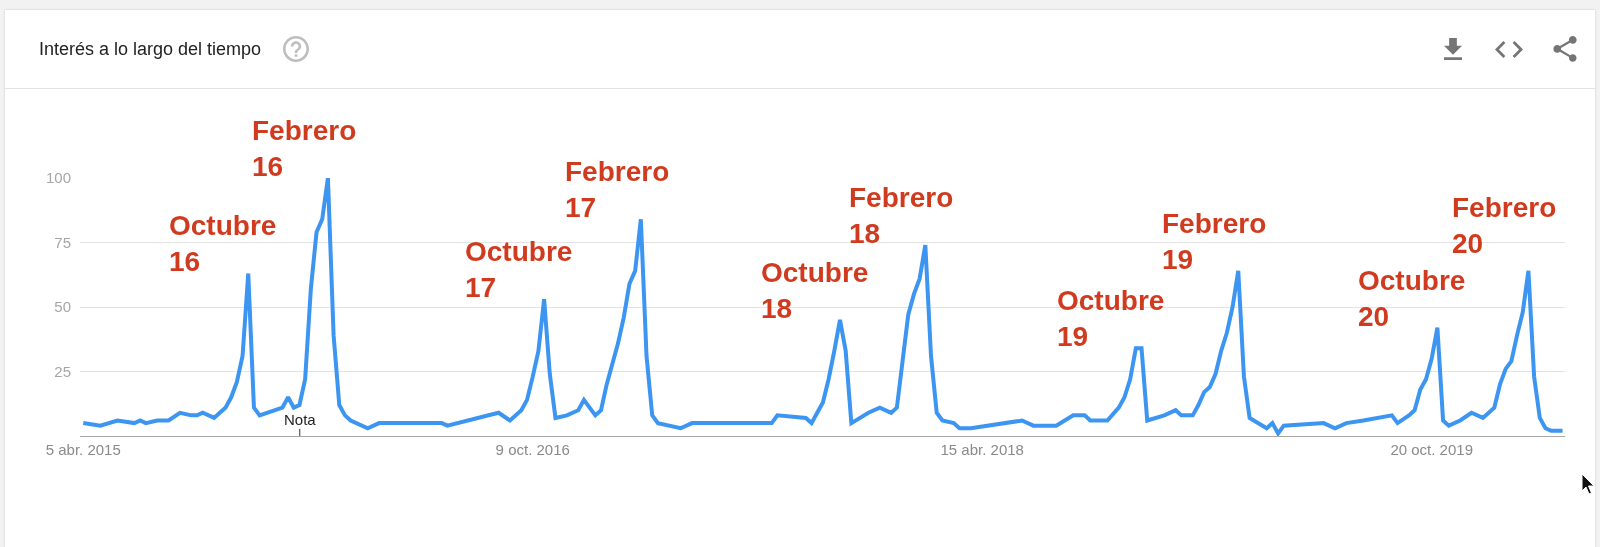 The image size is (1600, 547). I want to click on annotation: Nota, so click(300, 419).